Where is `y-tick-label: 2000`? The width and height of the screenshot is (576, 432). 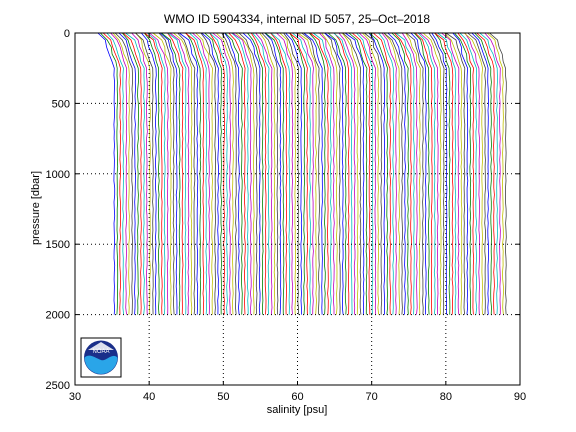 y-tick-label: 2000 is located at coordinates (58, 316).